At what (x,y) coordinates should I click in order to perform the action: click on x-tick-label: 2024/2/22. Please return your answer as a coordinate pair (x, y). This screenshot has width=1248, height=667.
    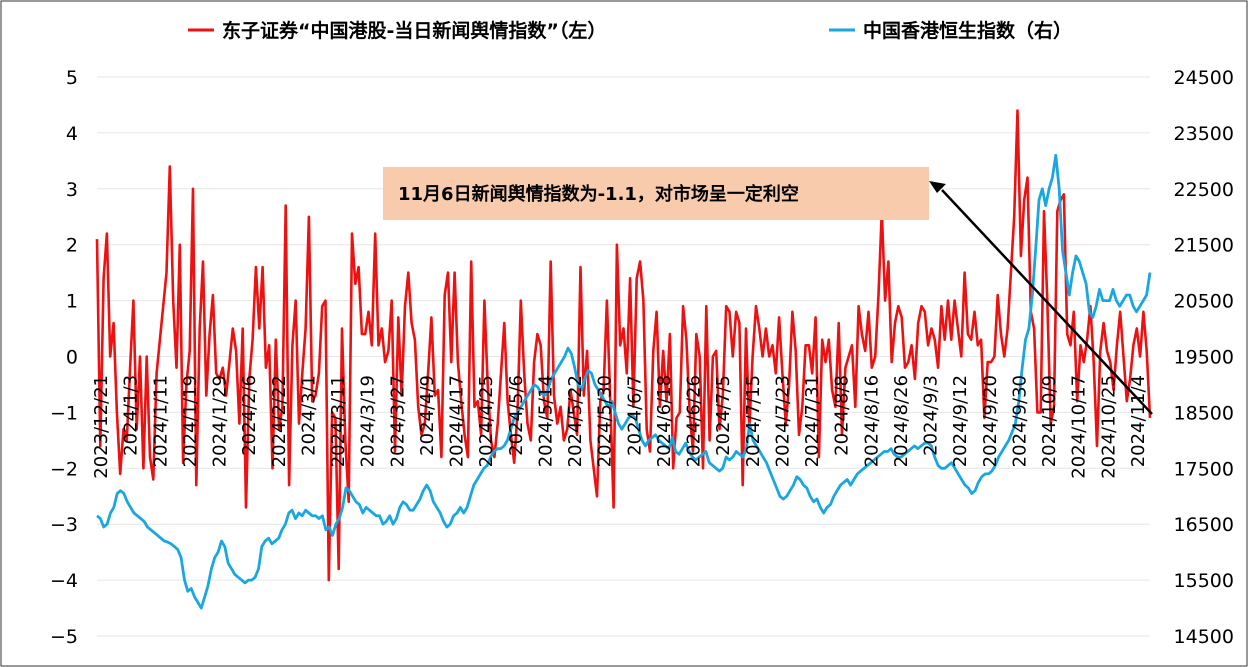
    Looking at the image, I should click on (279, 421).